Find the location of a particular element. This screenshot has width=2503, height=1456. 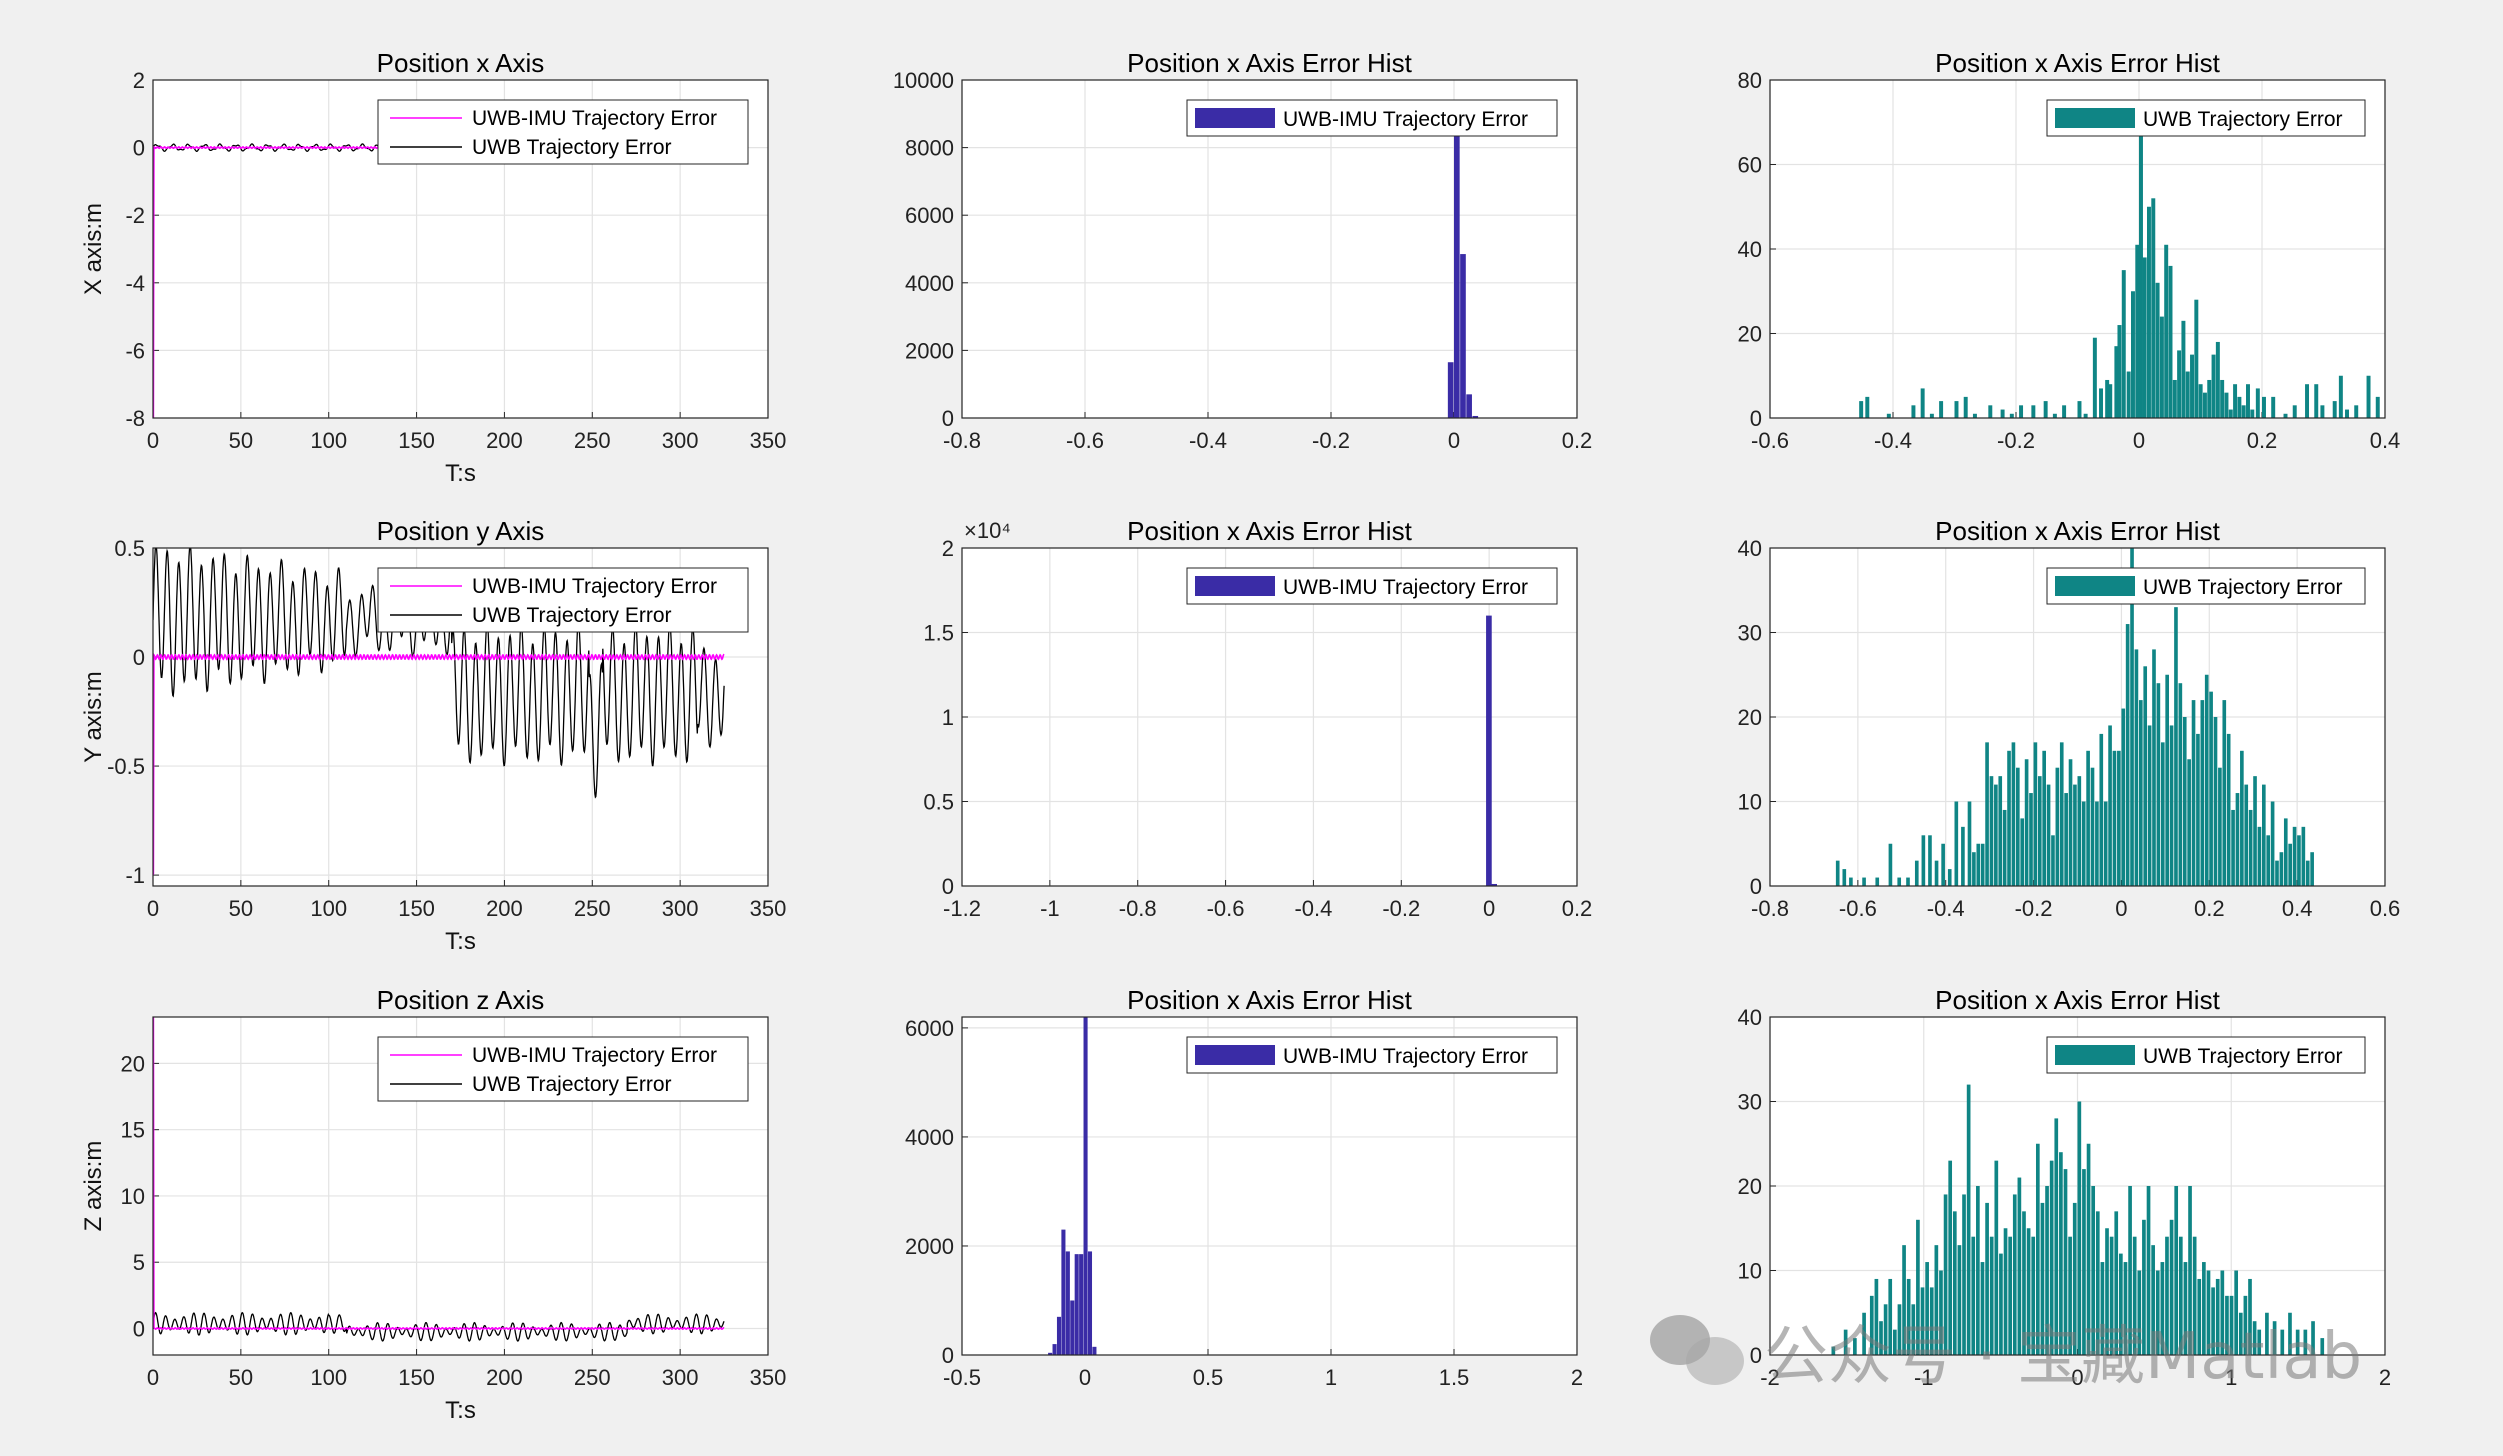

chart-title: Position x Axis Error Hist is located at coordinates (2077, 531).